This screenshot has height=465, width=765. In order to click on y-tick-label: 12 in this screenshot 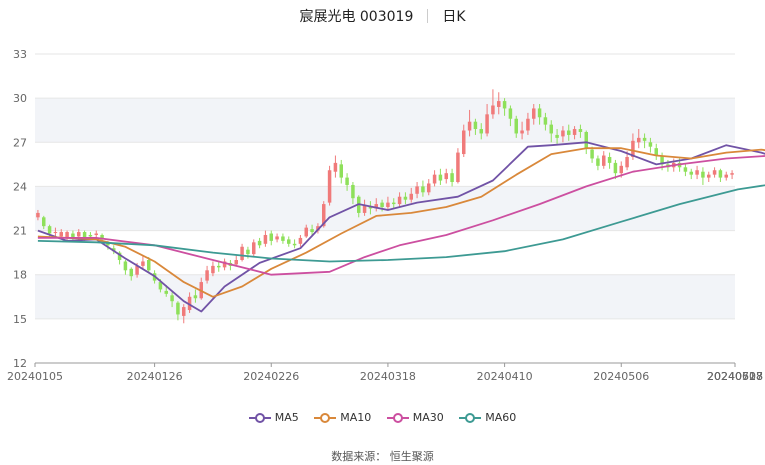, I will do `click(20, 363)`.